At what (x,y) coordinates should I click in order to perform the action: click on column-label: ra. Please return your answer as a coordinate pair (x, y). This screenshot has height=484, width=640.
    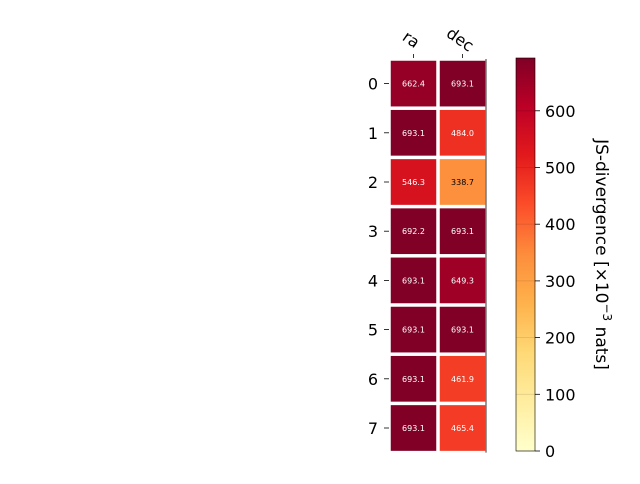
    Looking at the image, I should click on (411, 39).